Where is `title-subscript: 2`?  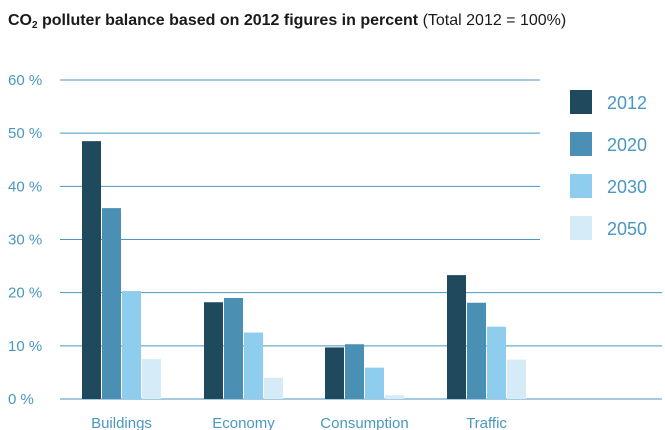 title-subscript: 2 is located at coordinates (35, 25).